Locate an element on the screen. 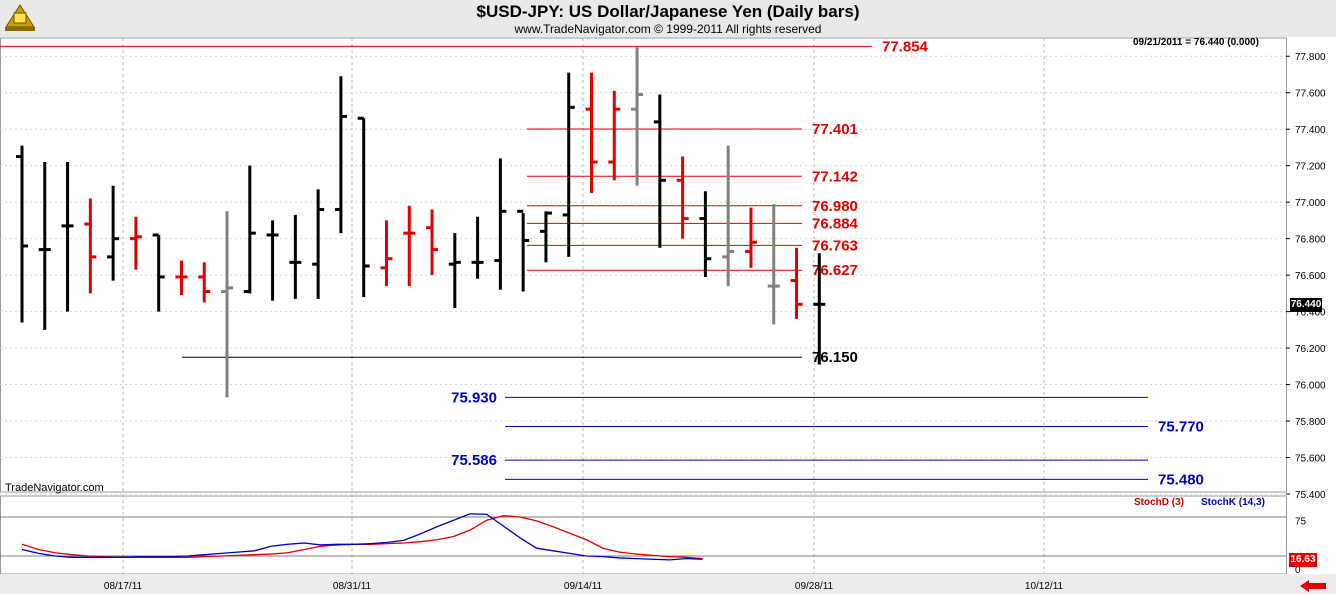 The image size is (1336, 594). price-tick-label: 76.000 is located at coordinates (1310, 386).